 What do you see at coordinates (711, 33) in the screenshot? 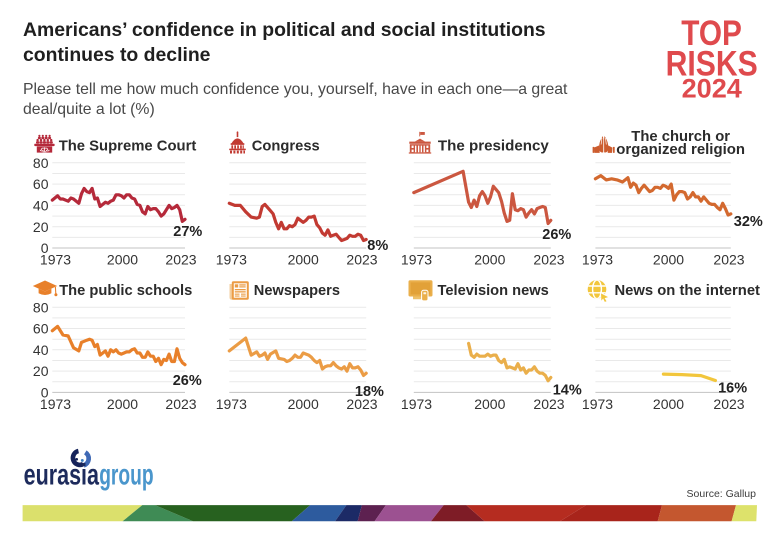
I see `svg-text: TOP` at bounding box center [711, 33].